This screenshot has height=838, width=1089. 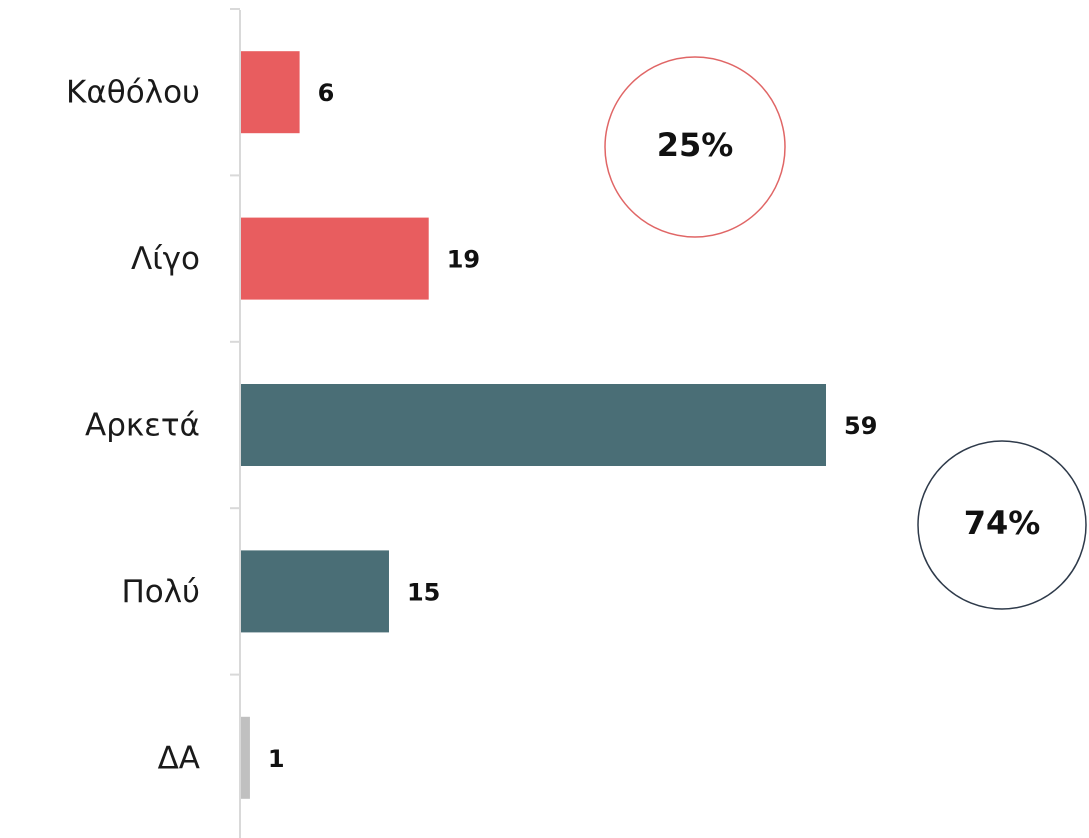 I want to click on category-label: Αρκετά, so click(x=142, y=426).